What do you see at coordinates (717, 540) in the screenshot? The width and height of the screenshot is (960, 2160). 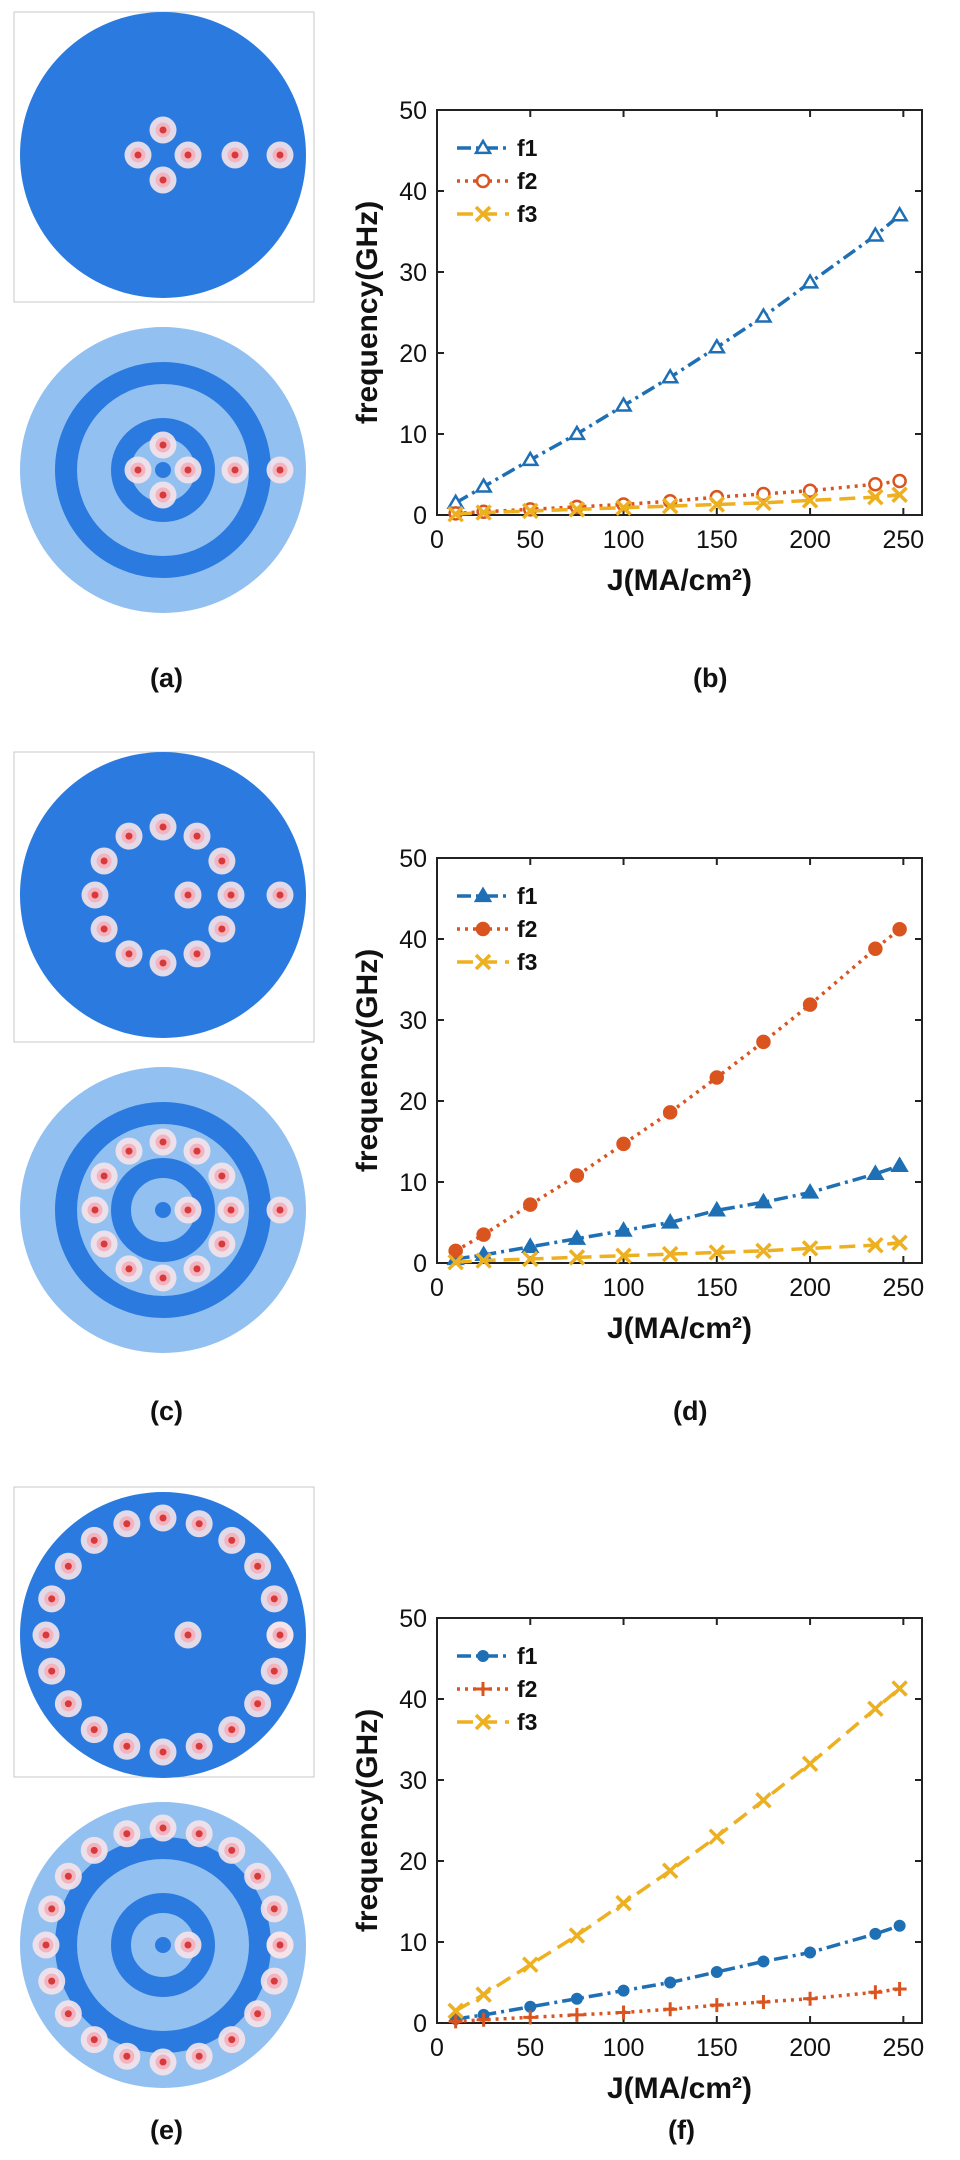 I see `x-tick-label: 150` at bounding box center [717, 540].